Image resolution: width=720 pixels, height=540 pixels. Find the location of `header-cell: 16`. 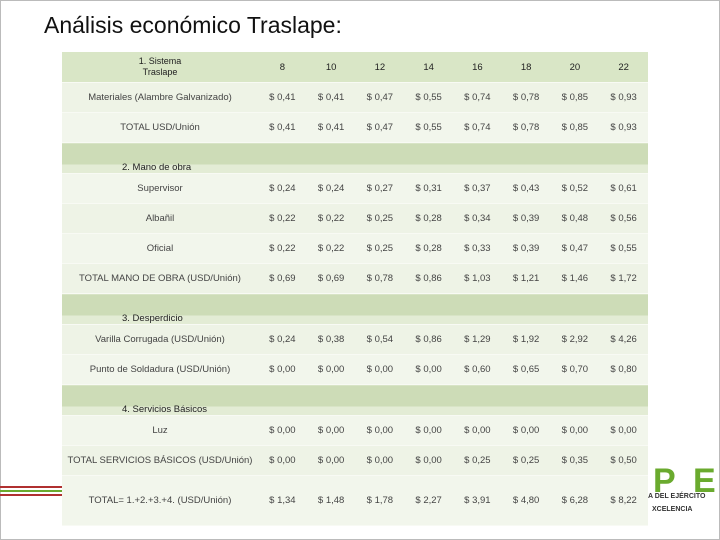

header-cell: 16 is located at coordinates (477, 67).